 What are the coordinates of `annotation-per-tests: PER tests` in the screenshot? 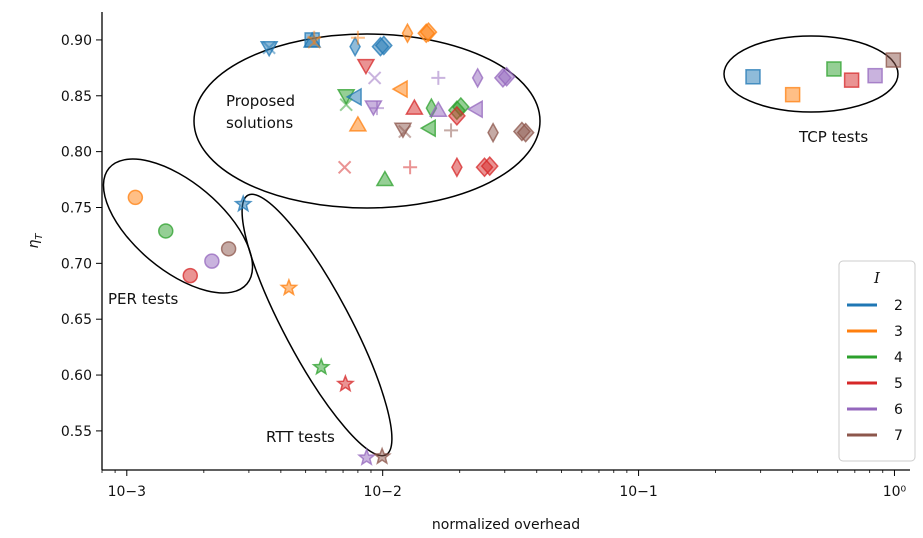 It's located at (143, 299).